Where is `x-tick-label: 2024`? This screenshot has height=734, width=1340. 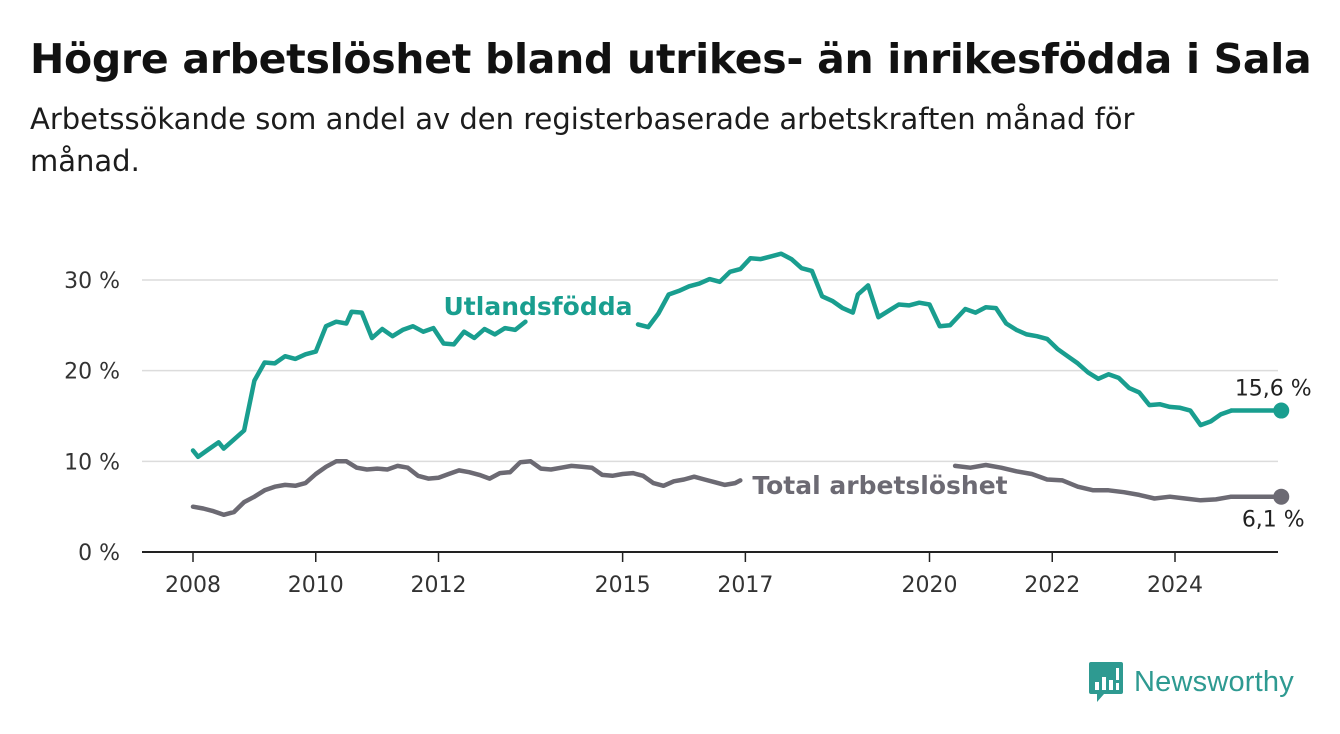
x-tick-label: 2024 is located at coordinates (1175, 585).